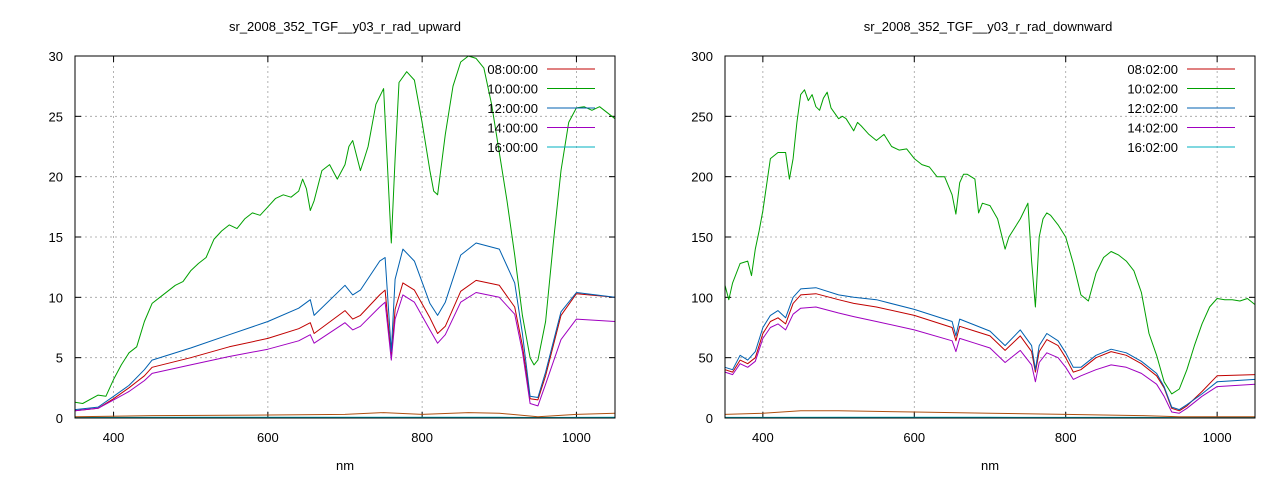  Describe the element at coordinates (706, 358) in the screenshot. I see `y-tick-label: 50` at that location.